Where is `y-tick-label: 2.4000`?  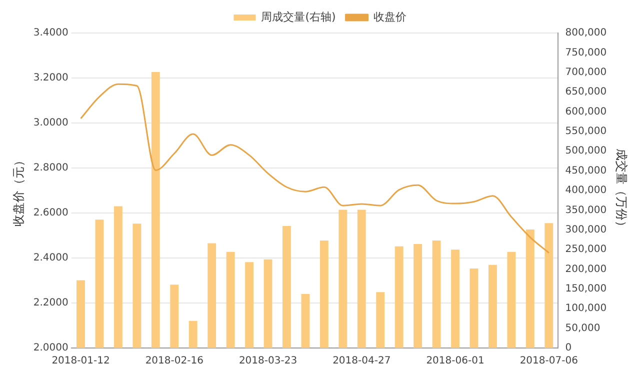
y-tick-label: 2.4000 is located at coordinates (50, 258).